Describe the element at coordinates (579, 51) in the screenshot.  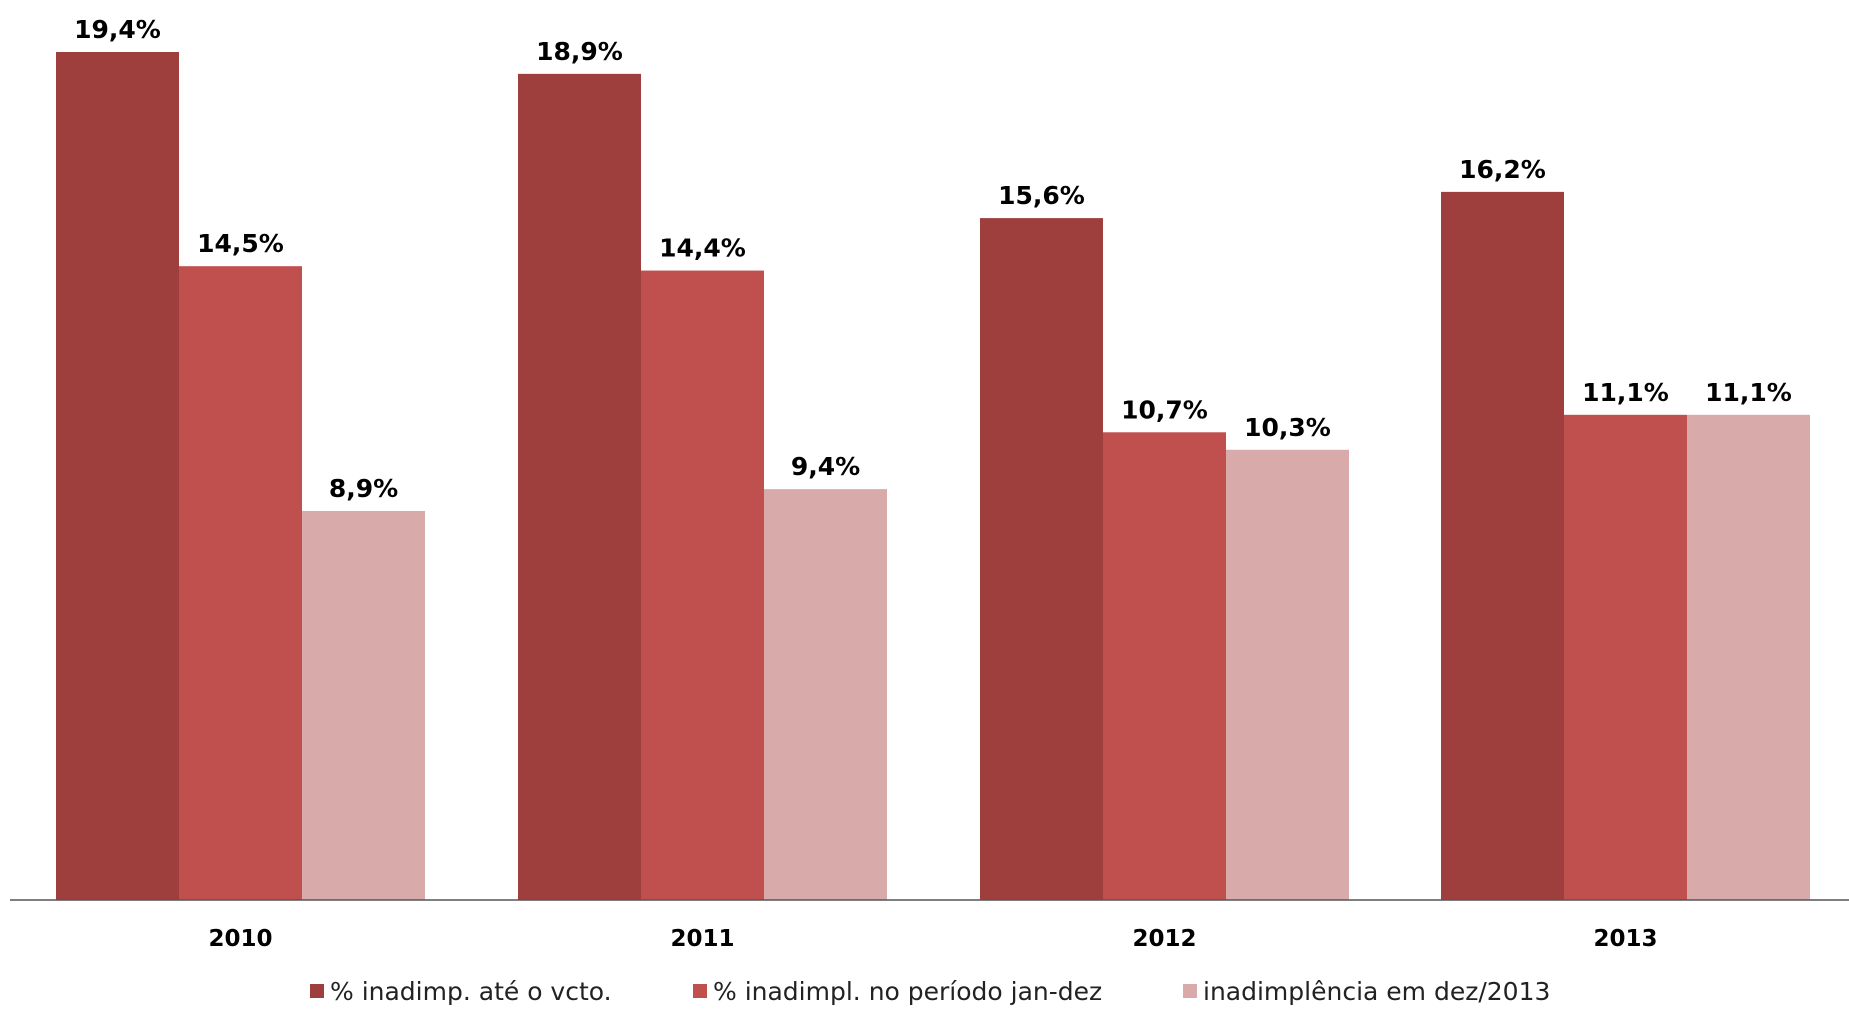
I see `data-label-2011-series-1: 18,9%` at that location.